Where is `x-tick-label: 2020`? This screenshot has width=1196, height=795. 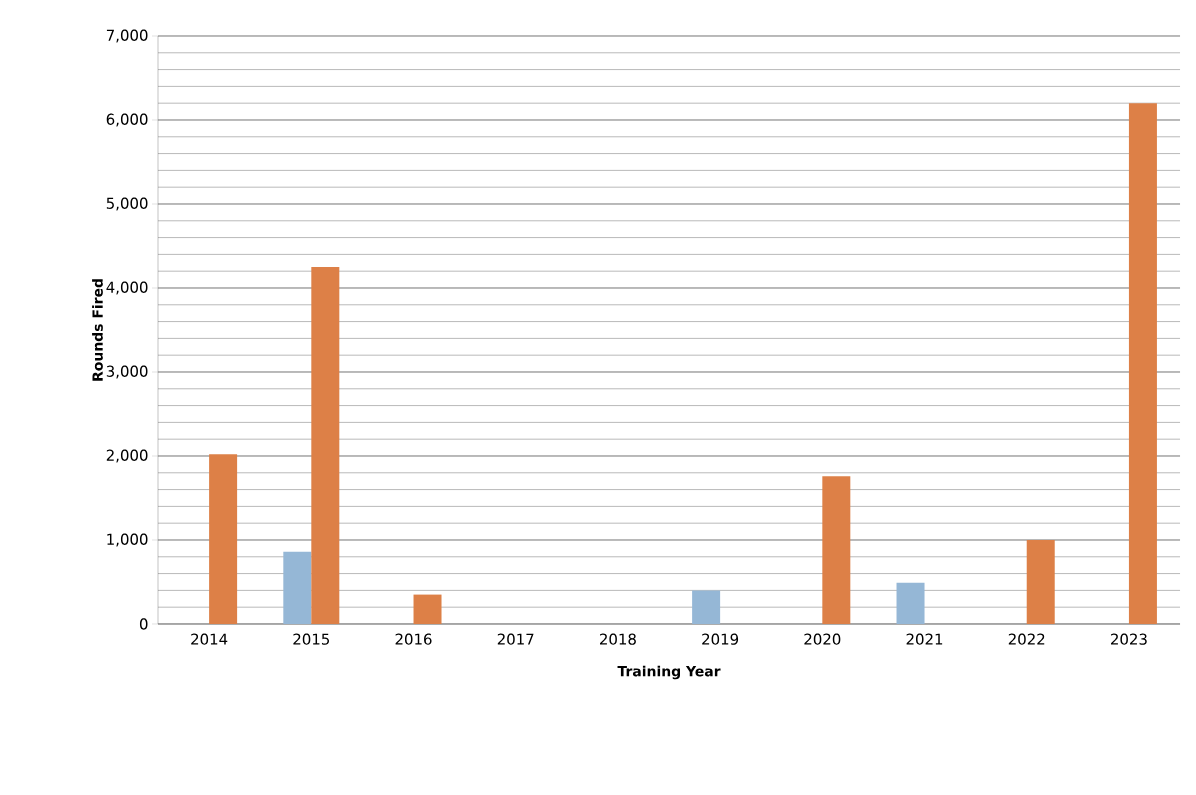 x-tick-label: 2020 is located at coordinates (822, 639).